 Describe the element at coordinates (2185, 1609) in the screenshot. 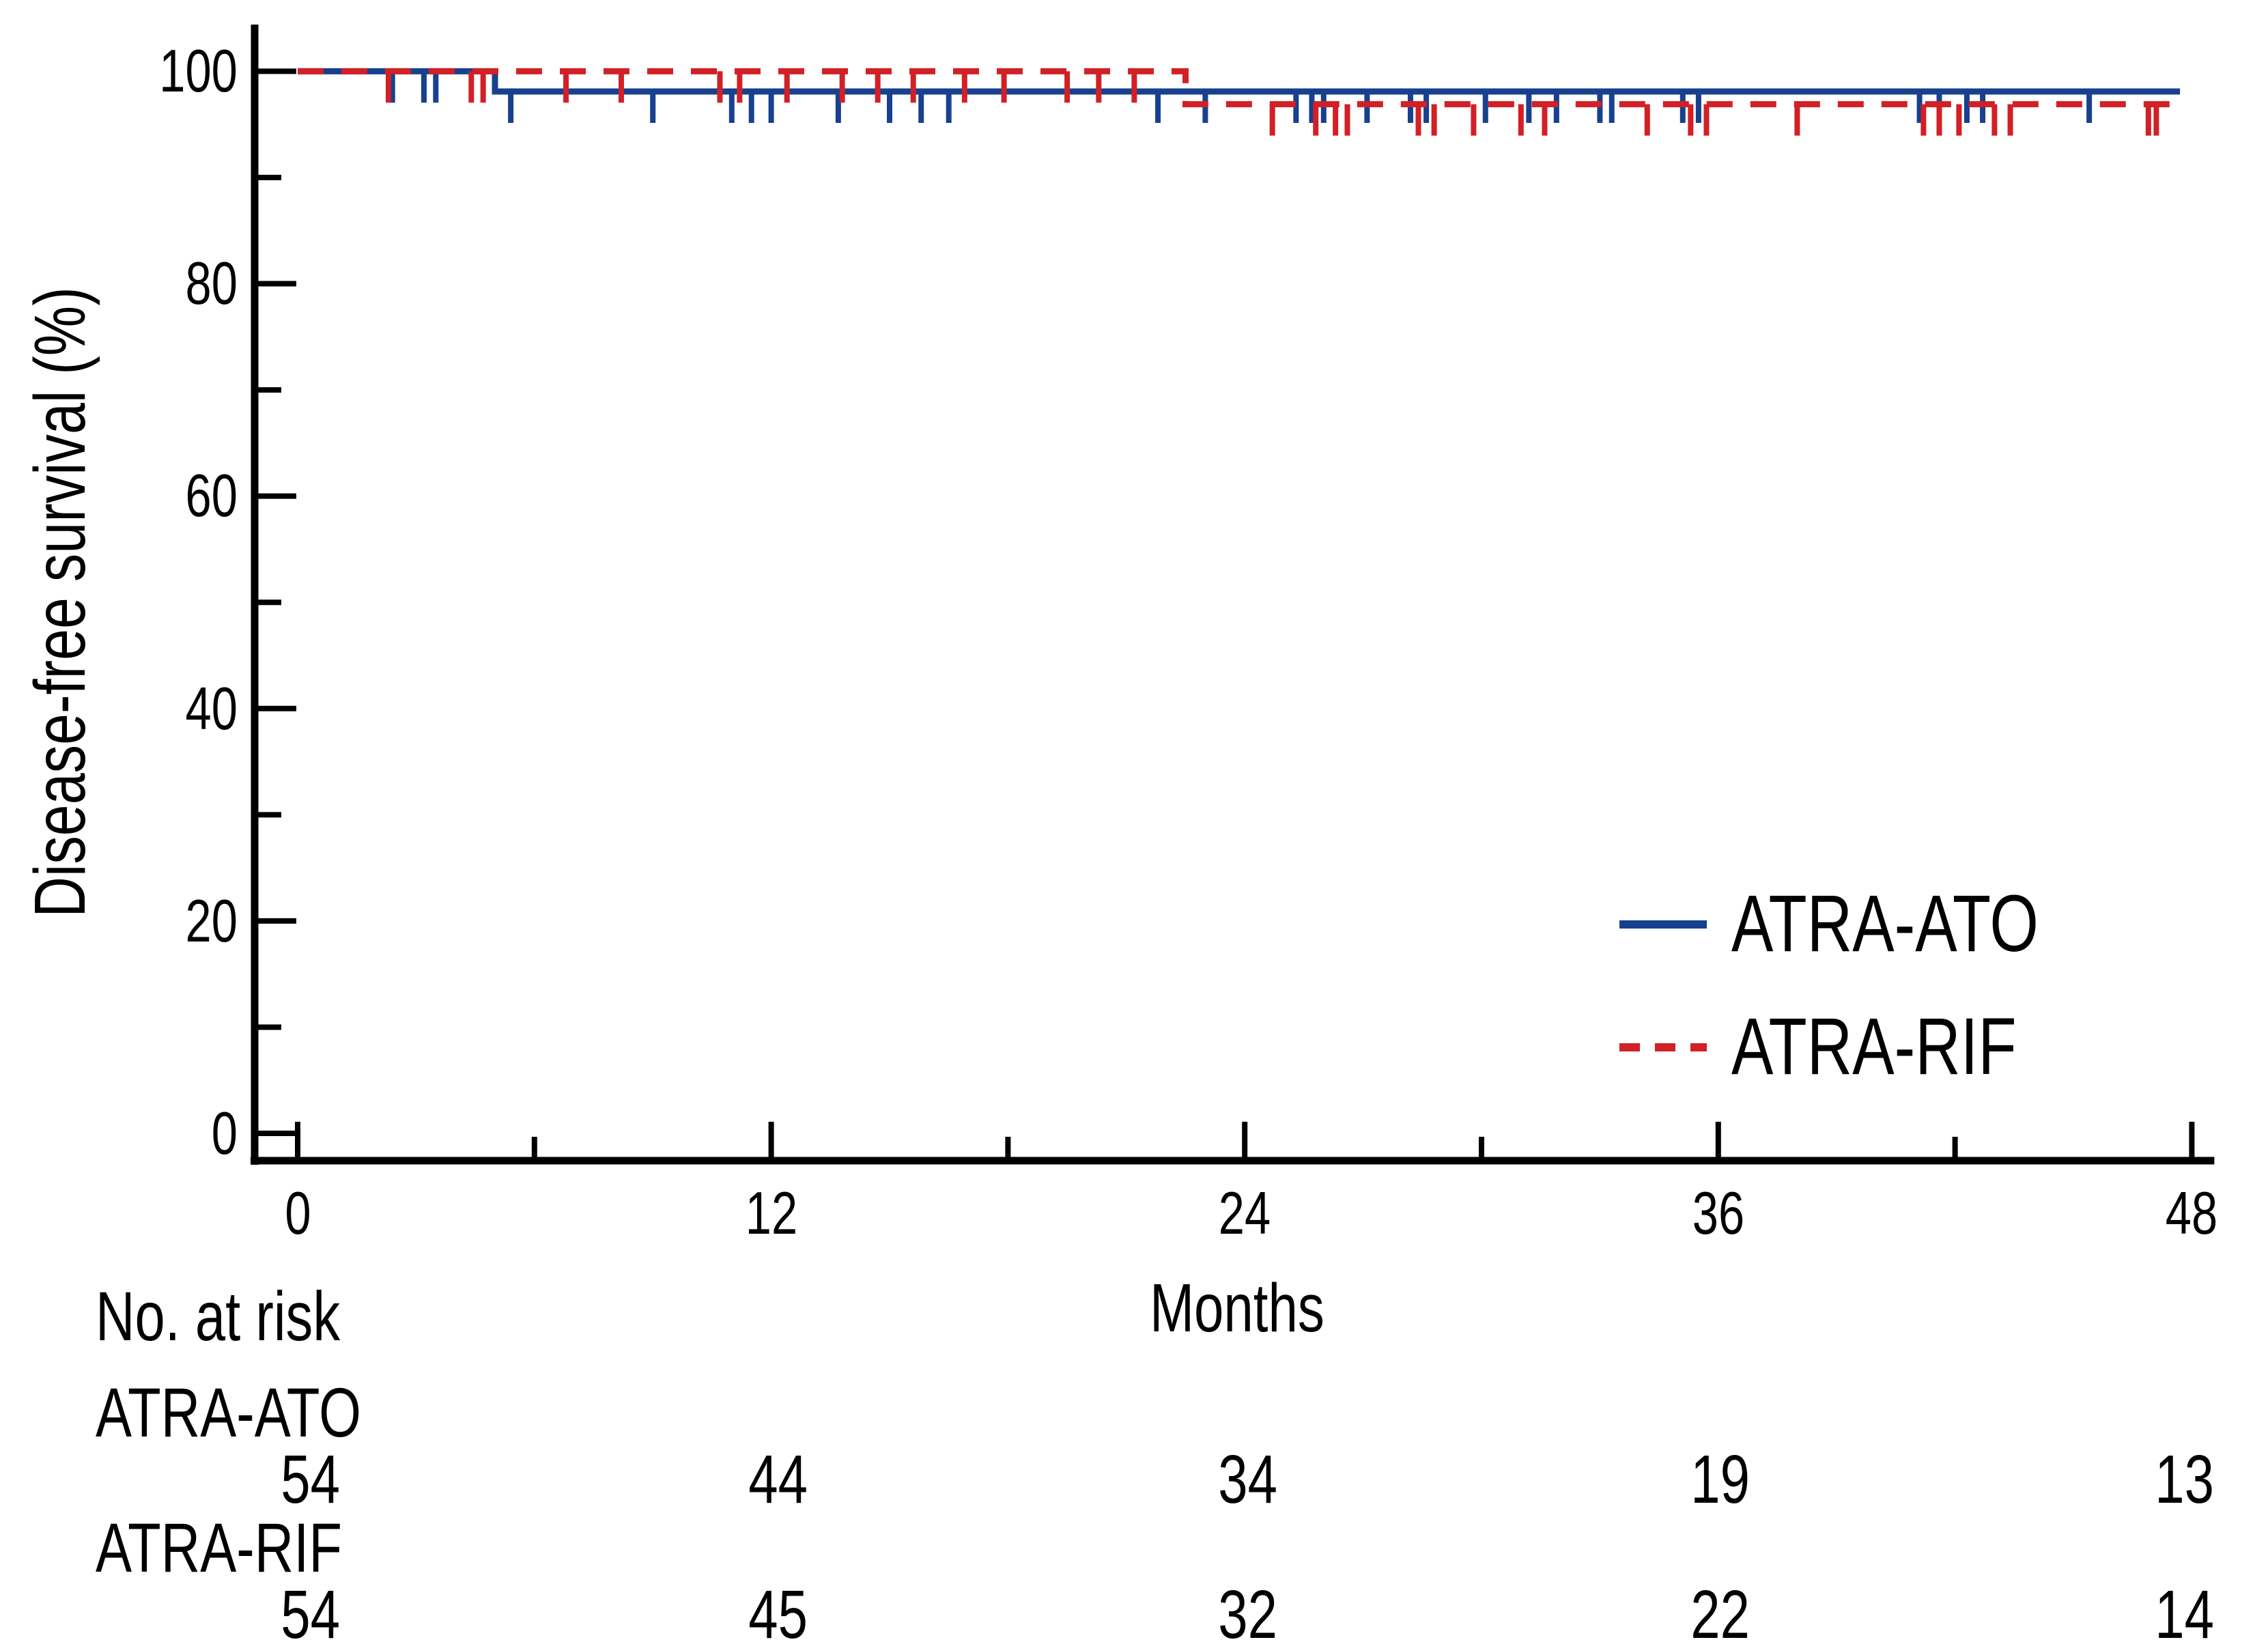

I see `risk-value-rif-m48: 14` at that location.